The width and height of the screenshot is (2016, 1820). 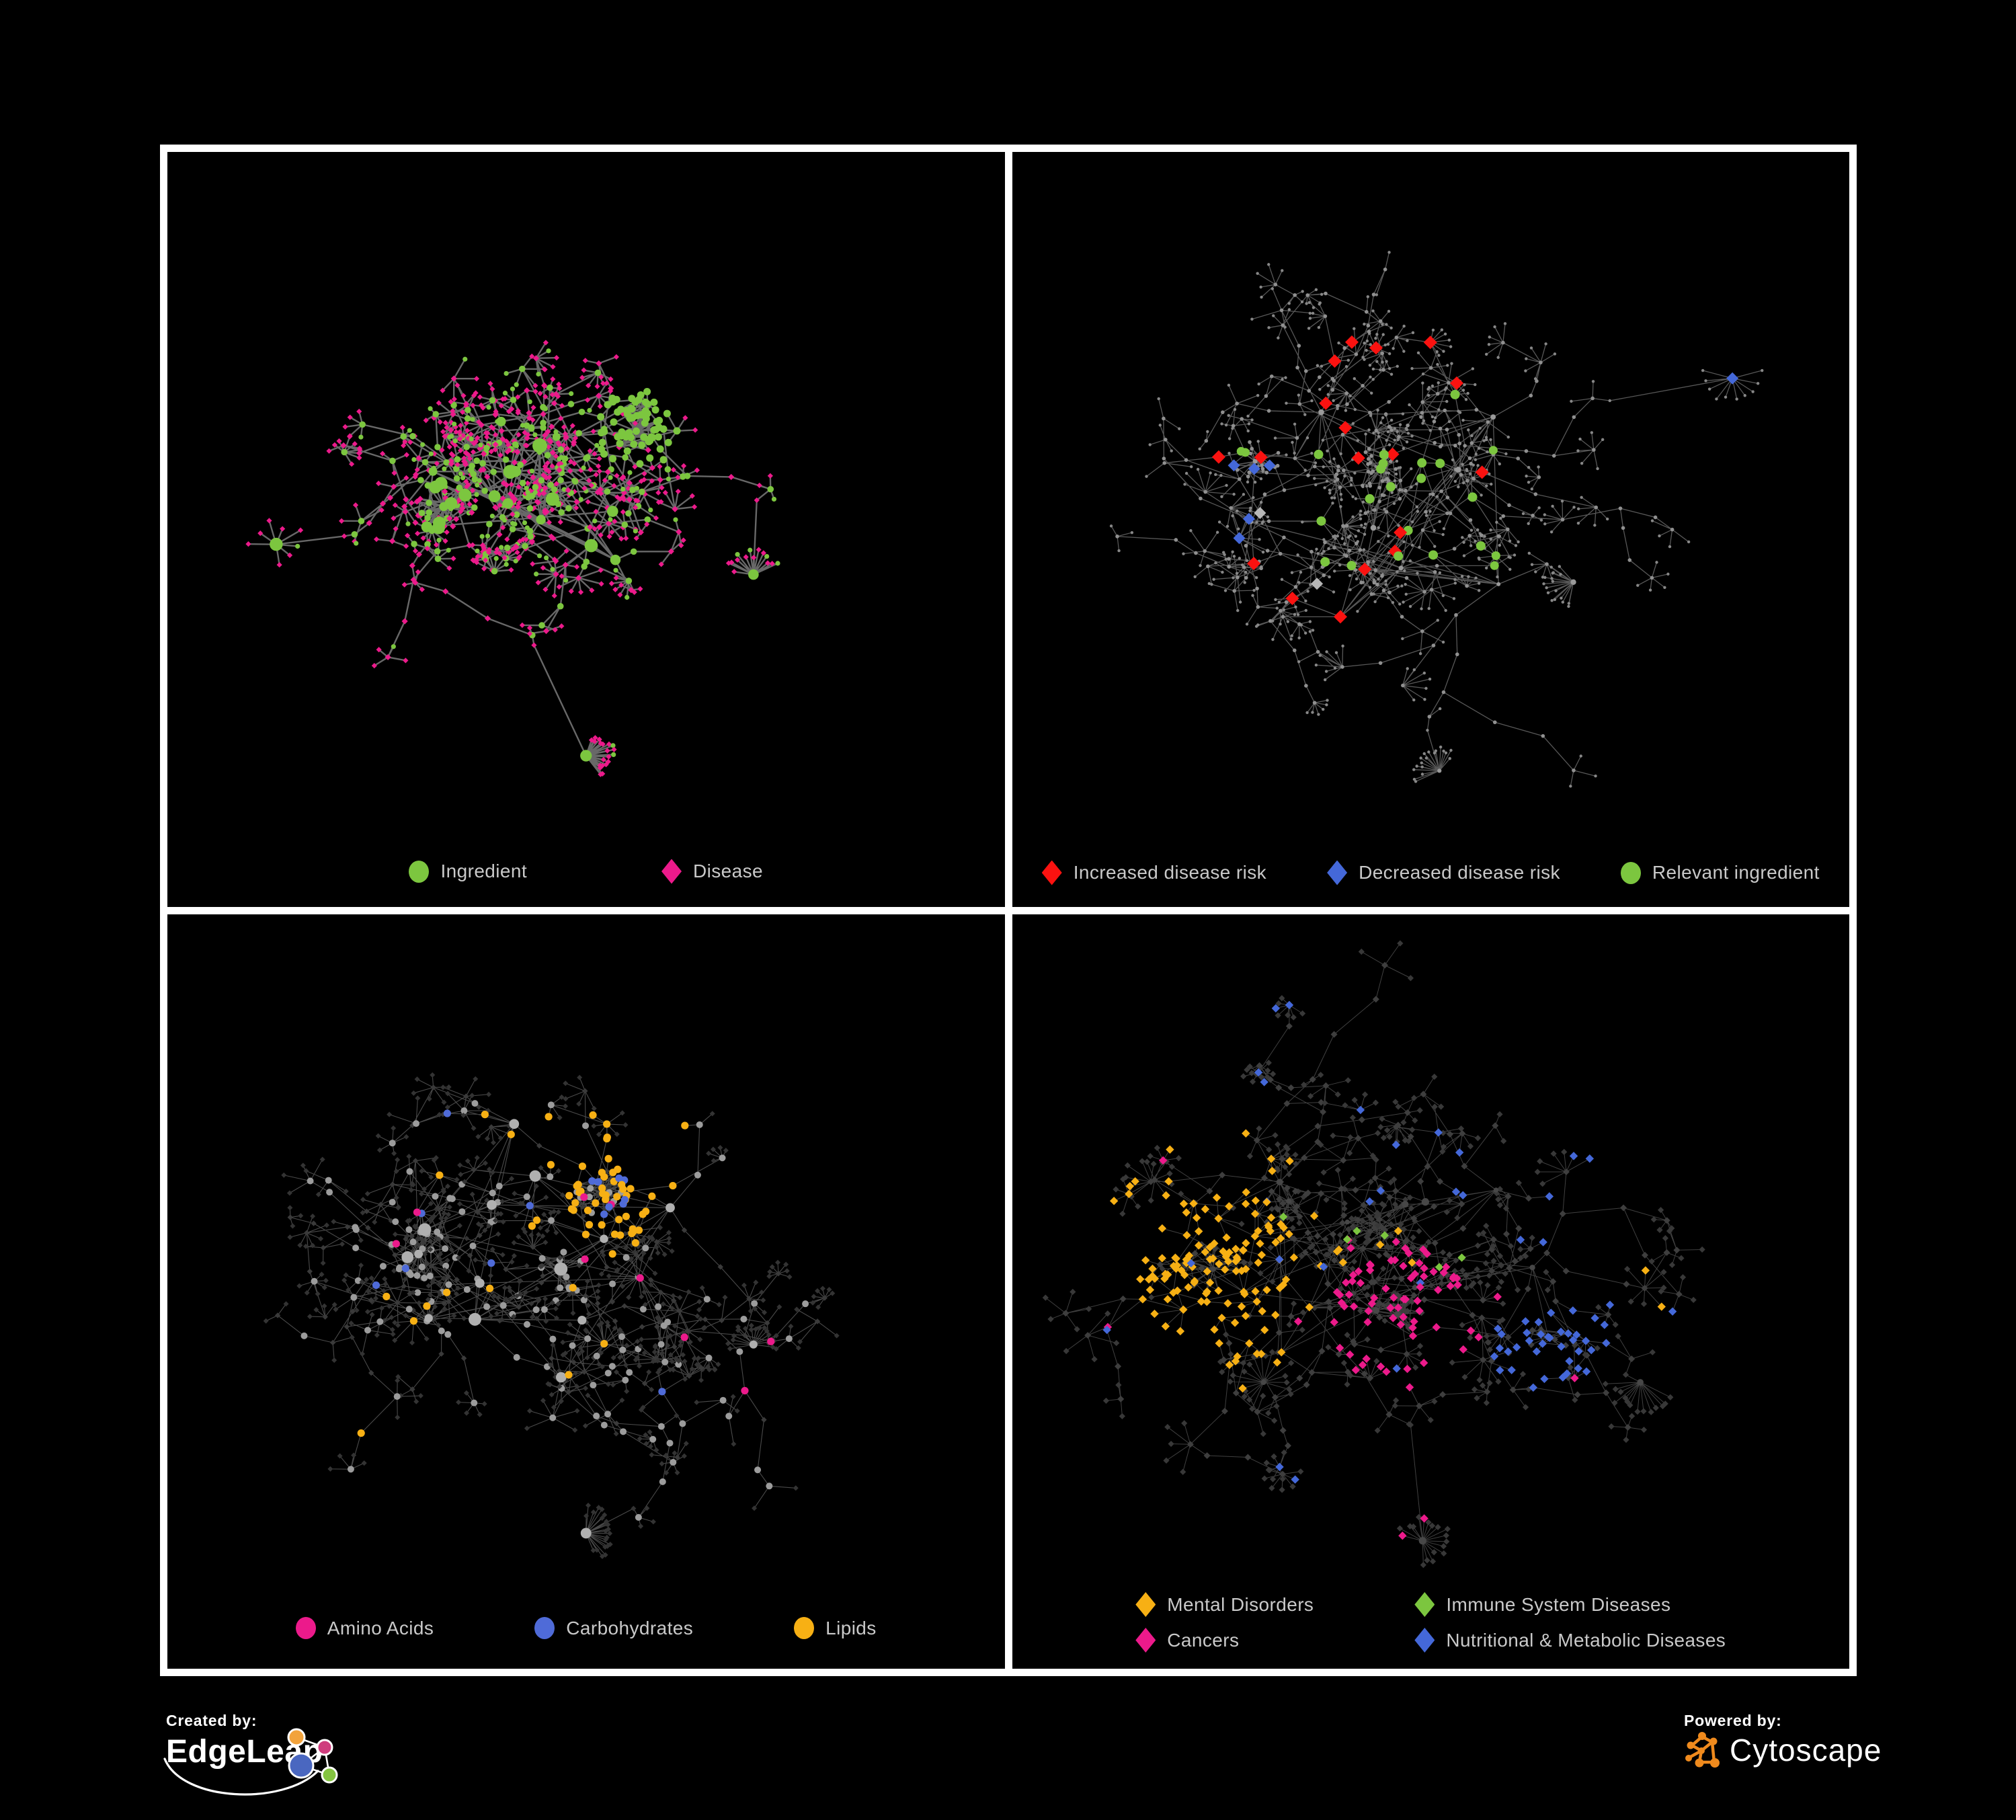 I want to click on powered-by-label: Powered by:, so click(x=1733, y=1720).